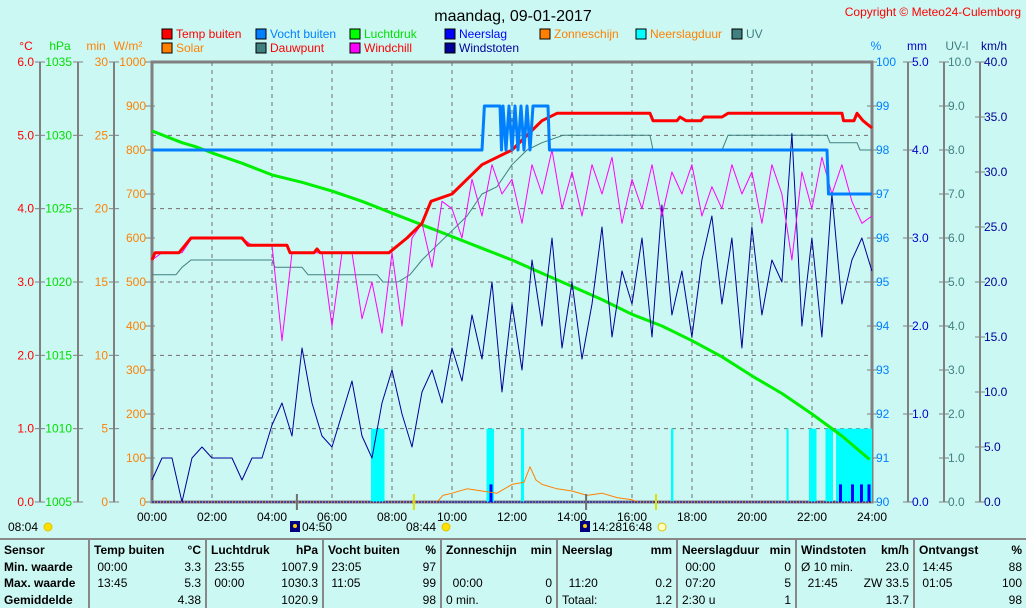 The width and height of the screenshot is (1026, 608). I want to click on table-row: 21:45 ZW 33.5, so click(855, 583).